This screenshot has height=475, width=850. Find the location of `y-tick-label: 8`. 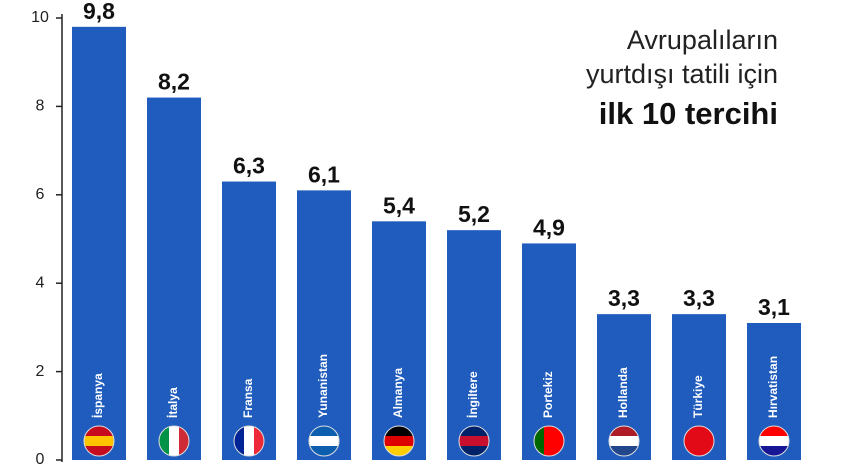

y-tick-label: 8 is located at coordinates (40, 106).